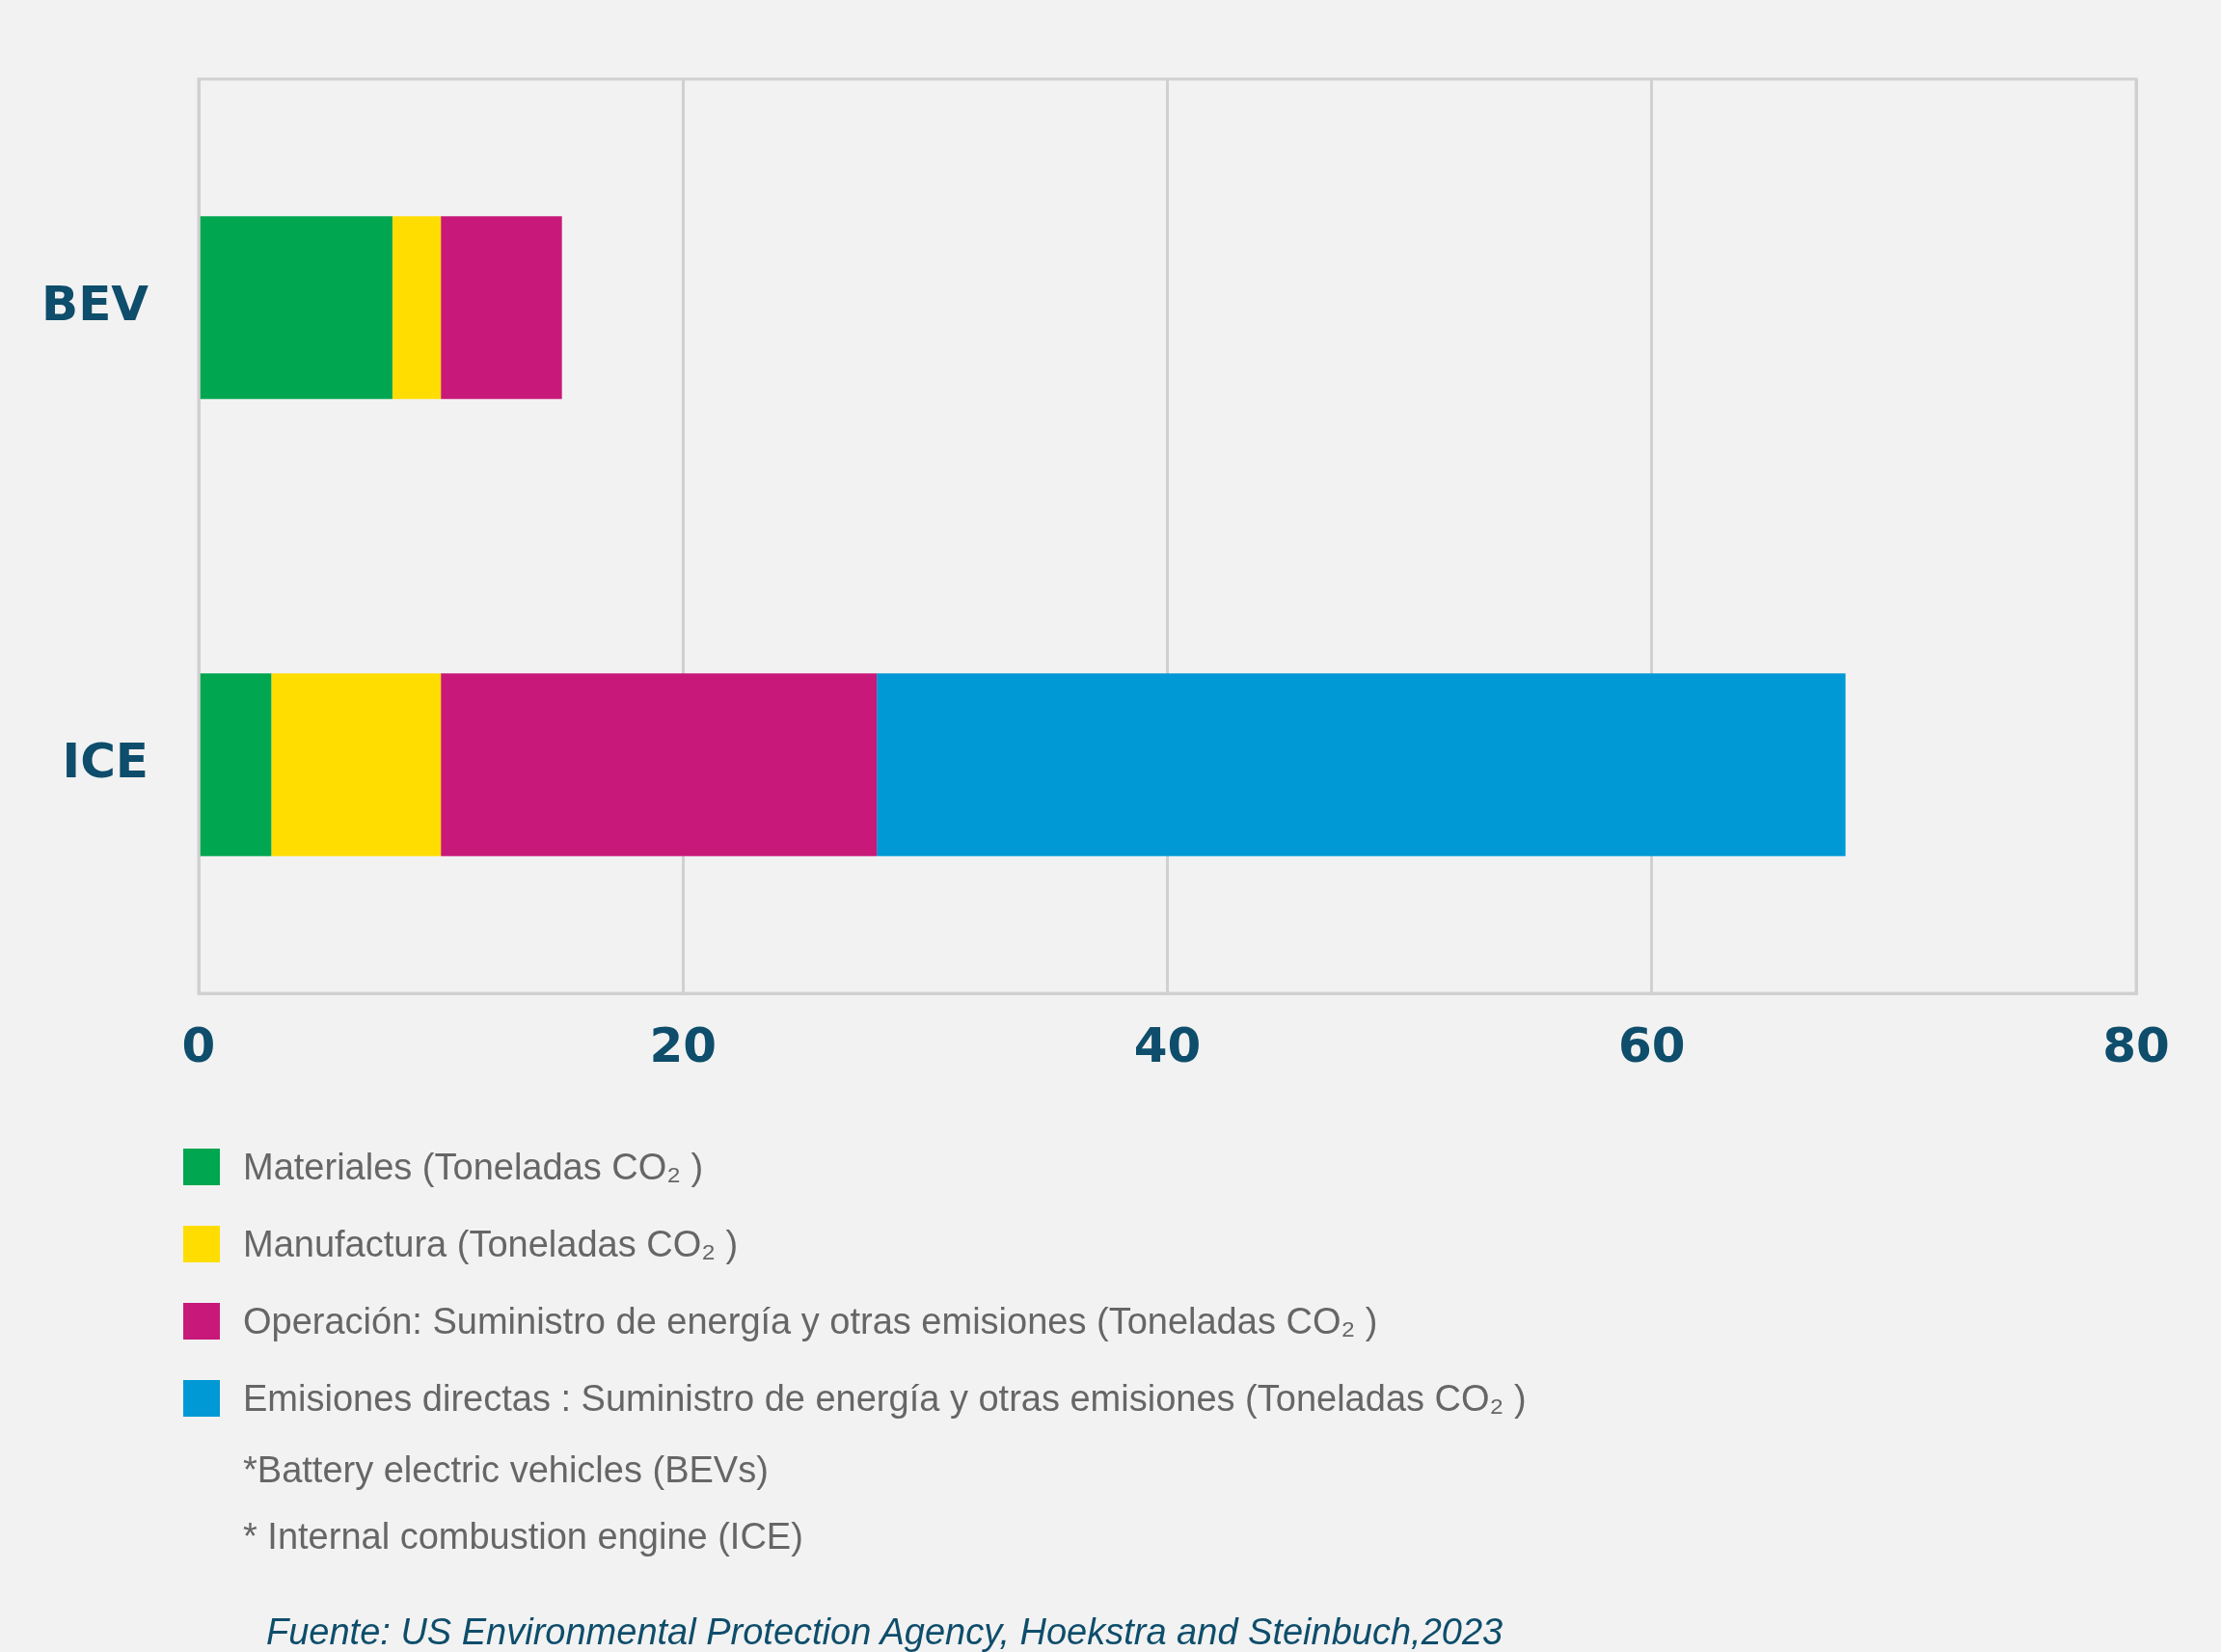  I want to click on source-note: Fuente: US Environmental Protection Agency, Hoekstra and Steinbuch,2023, so click(884, 1631).